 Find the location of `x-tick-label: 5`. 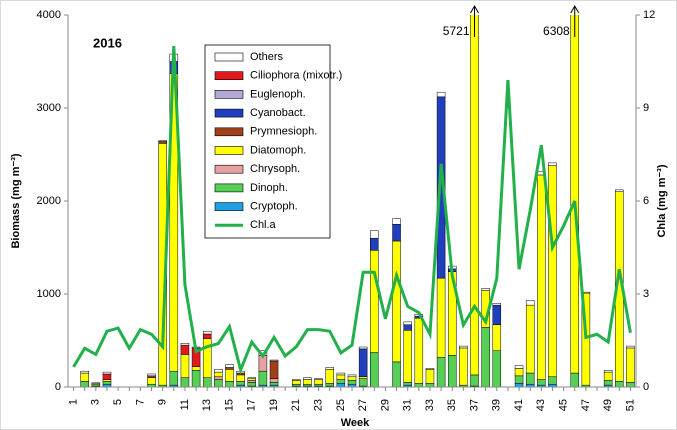

x-tick-label: 5 is located at coordinates (118, 402).